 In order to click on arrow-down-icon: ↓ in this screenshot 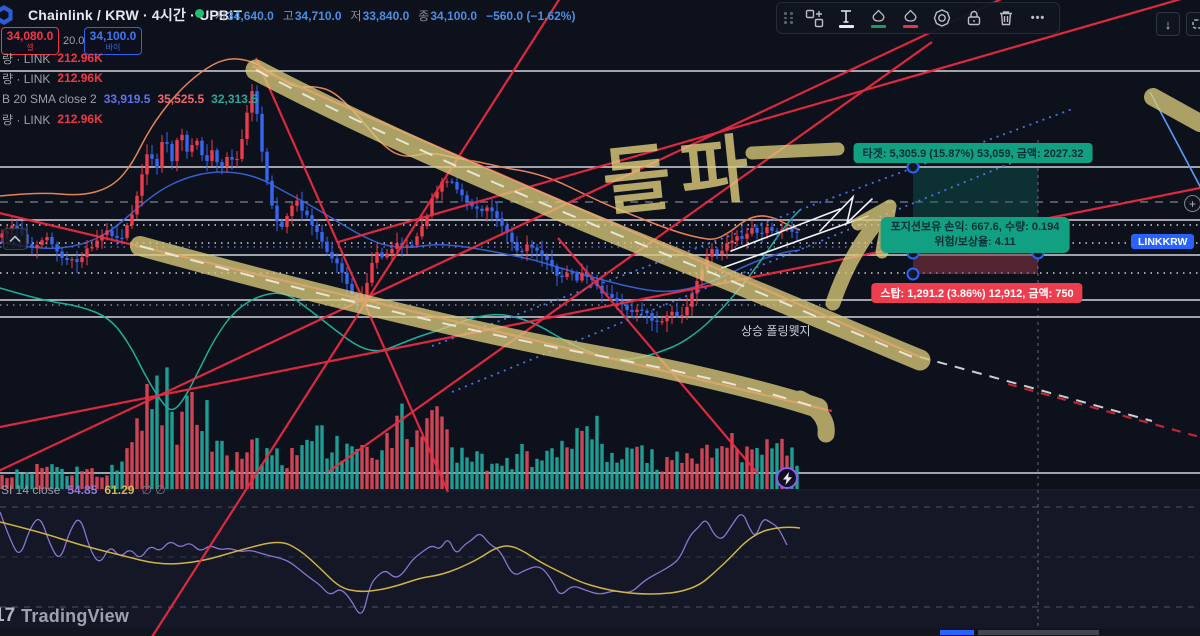, I will do `click(1168, 24)`.